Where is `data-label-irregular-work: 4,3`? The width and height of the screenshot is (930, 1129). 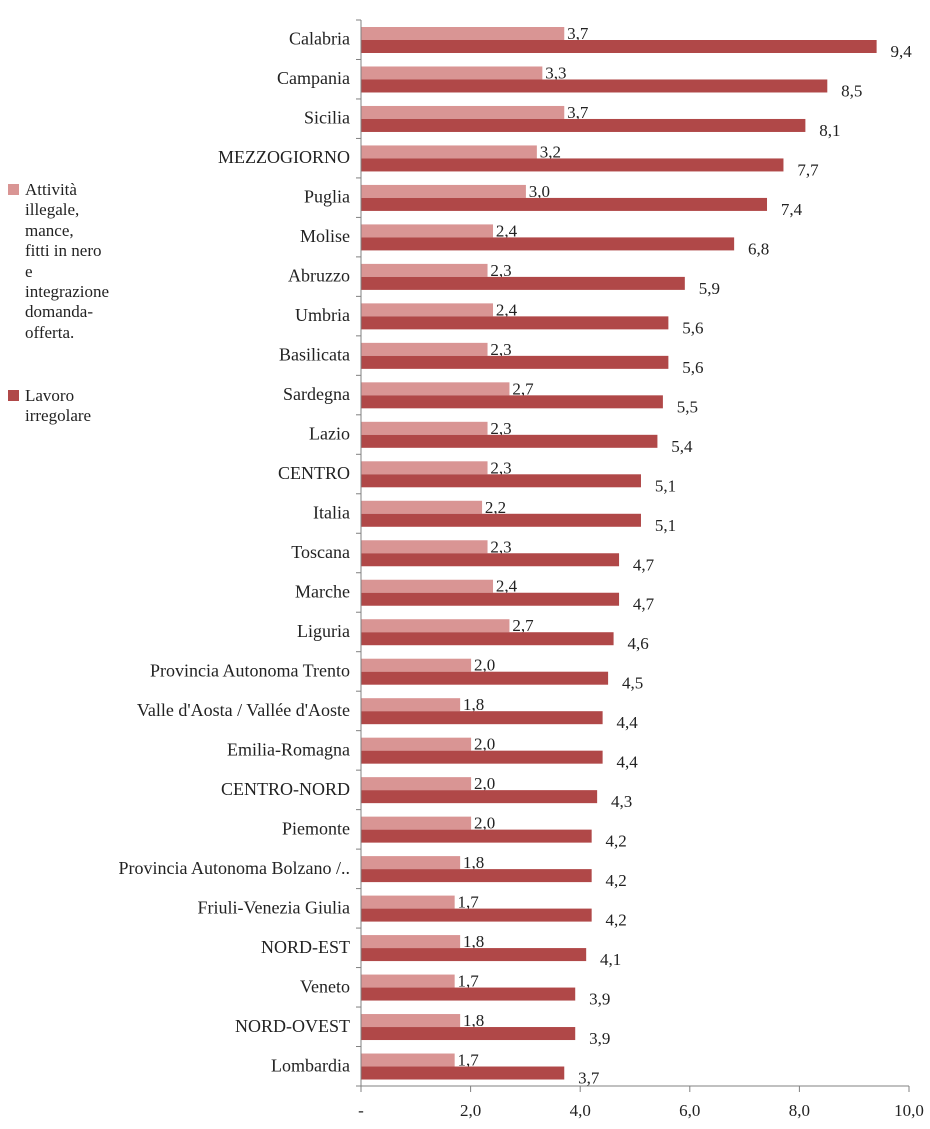 data-label-irregular-work: 4,3 is located at coordinates (621, 801).